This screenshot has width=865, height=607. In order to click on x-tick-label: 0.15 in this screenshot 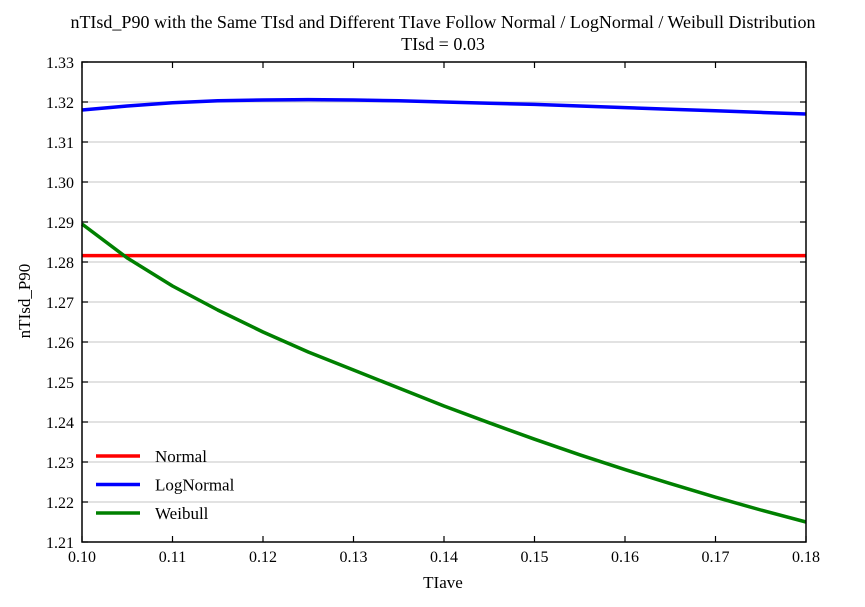, I will do `click(535, 557)`.